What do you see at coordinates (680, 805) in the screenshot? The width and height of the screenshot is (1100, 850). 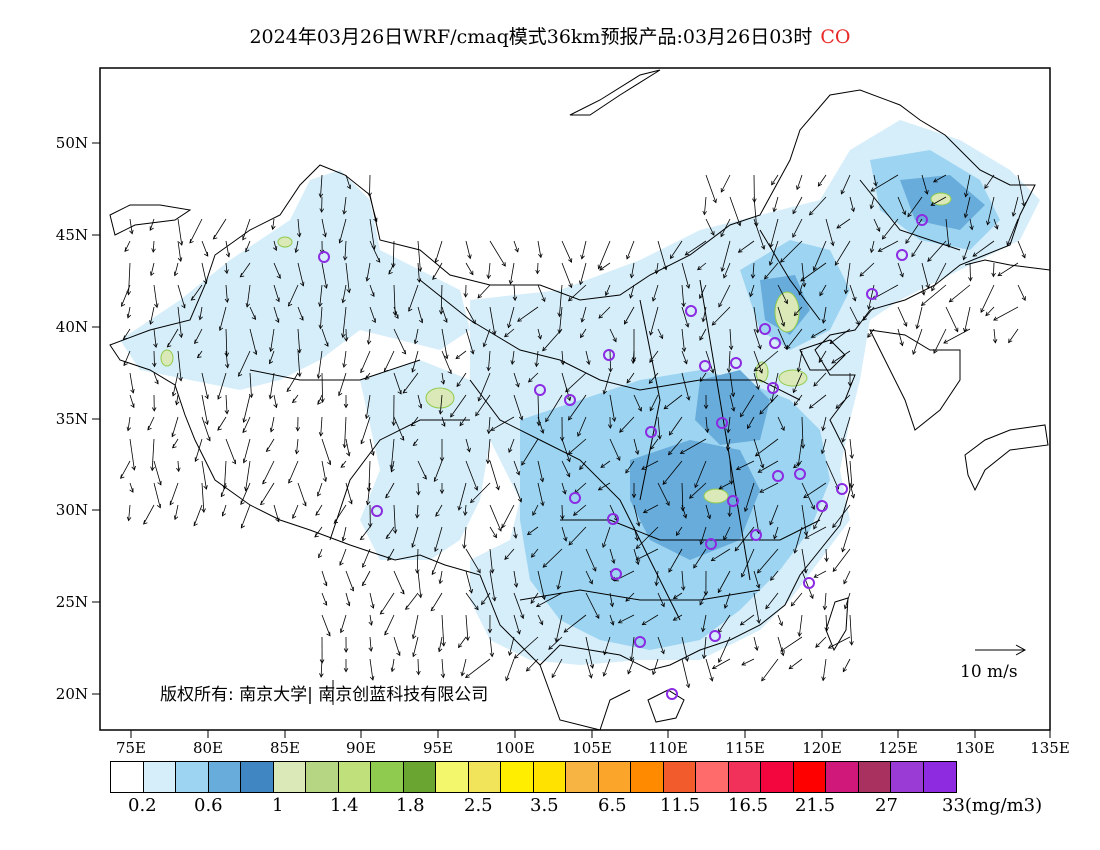 I see `colorbar-label: 11.5` at bounding box center [680, 805].